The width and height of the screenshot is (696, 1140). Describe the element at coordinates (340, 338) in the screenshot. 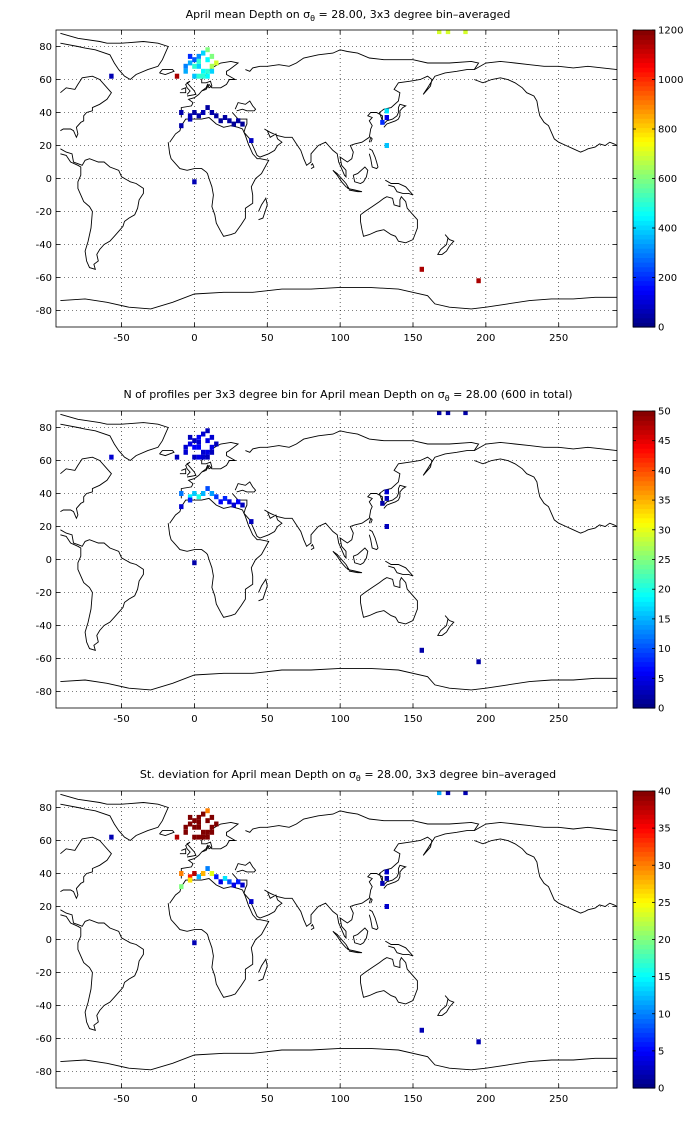

I see `x-tick-label: 100` at that location.